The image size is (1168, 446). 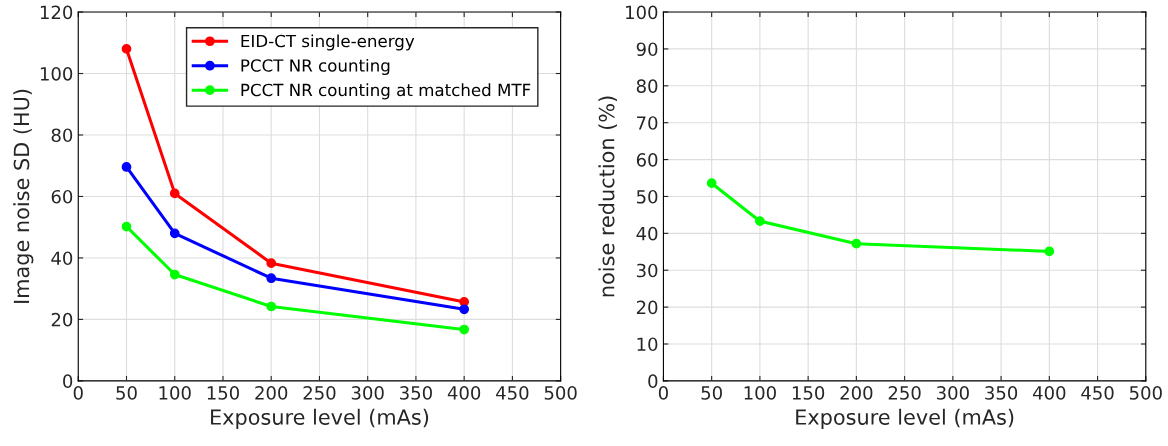 What do you see at coordinates (647, 49) in the screenshot?
I see `y-tick-label: 90` at bounding box center [647, 49].